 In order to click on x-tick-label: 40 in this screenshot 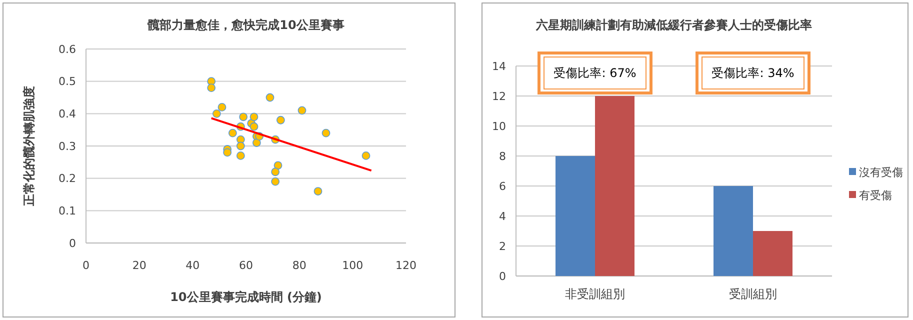, I will do `click(193, 265)`.